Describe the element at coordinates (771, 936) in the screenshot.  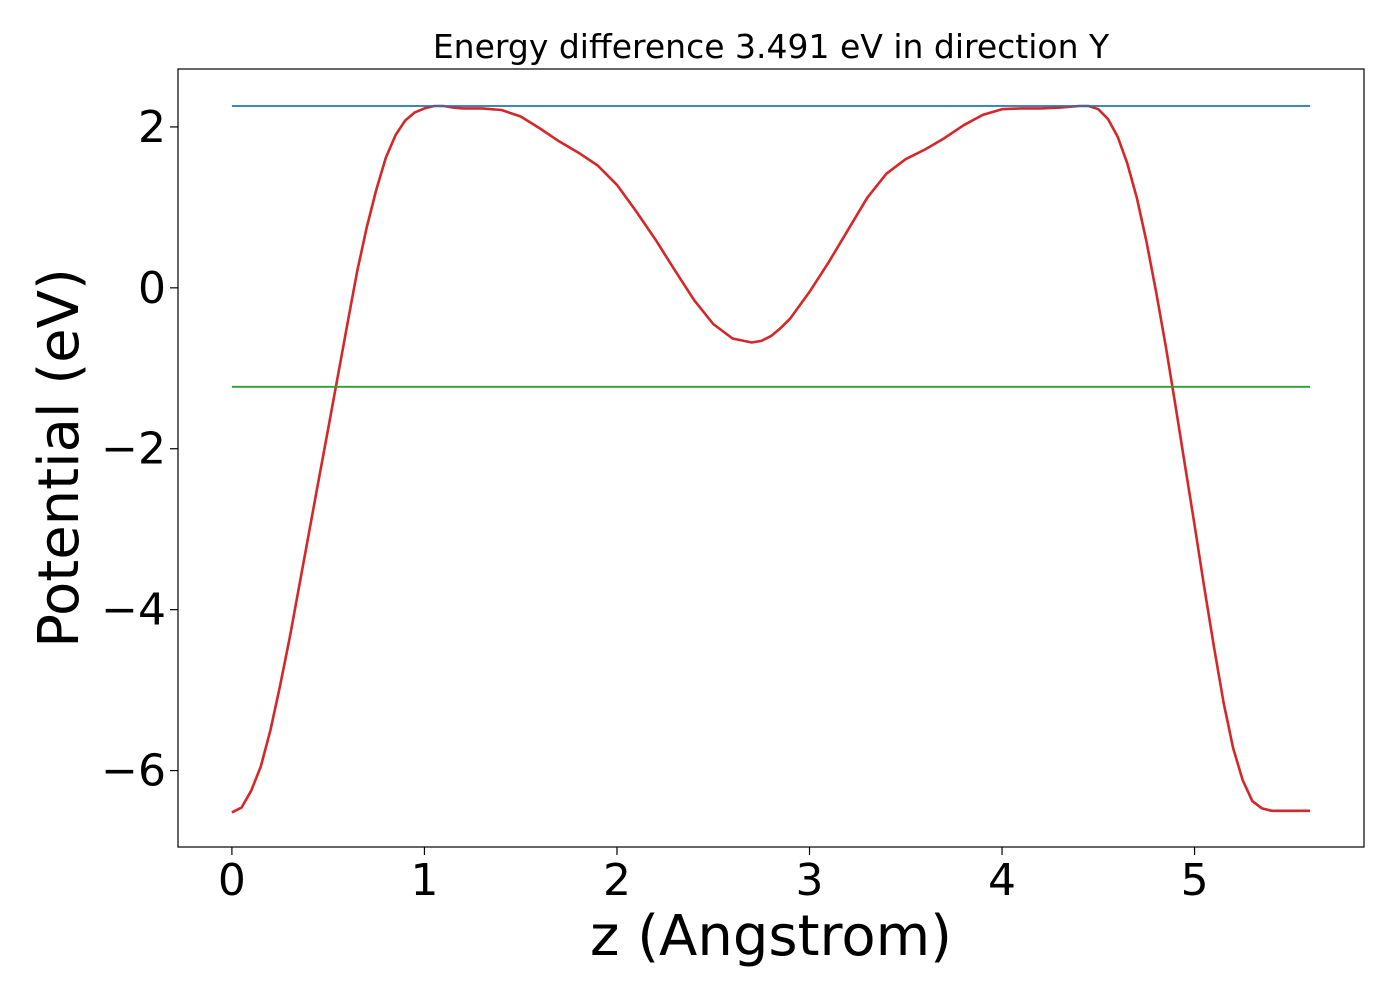
I see `x-axis-title: z (Angstrom)` at that location.